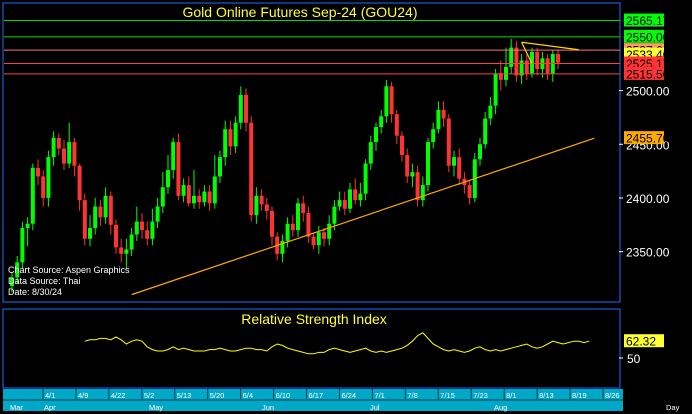  Describe the element at coordinates (612, 395) in the screenshot. I see `date-tick-label: 8/26` at that location.